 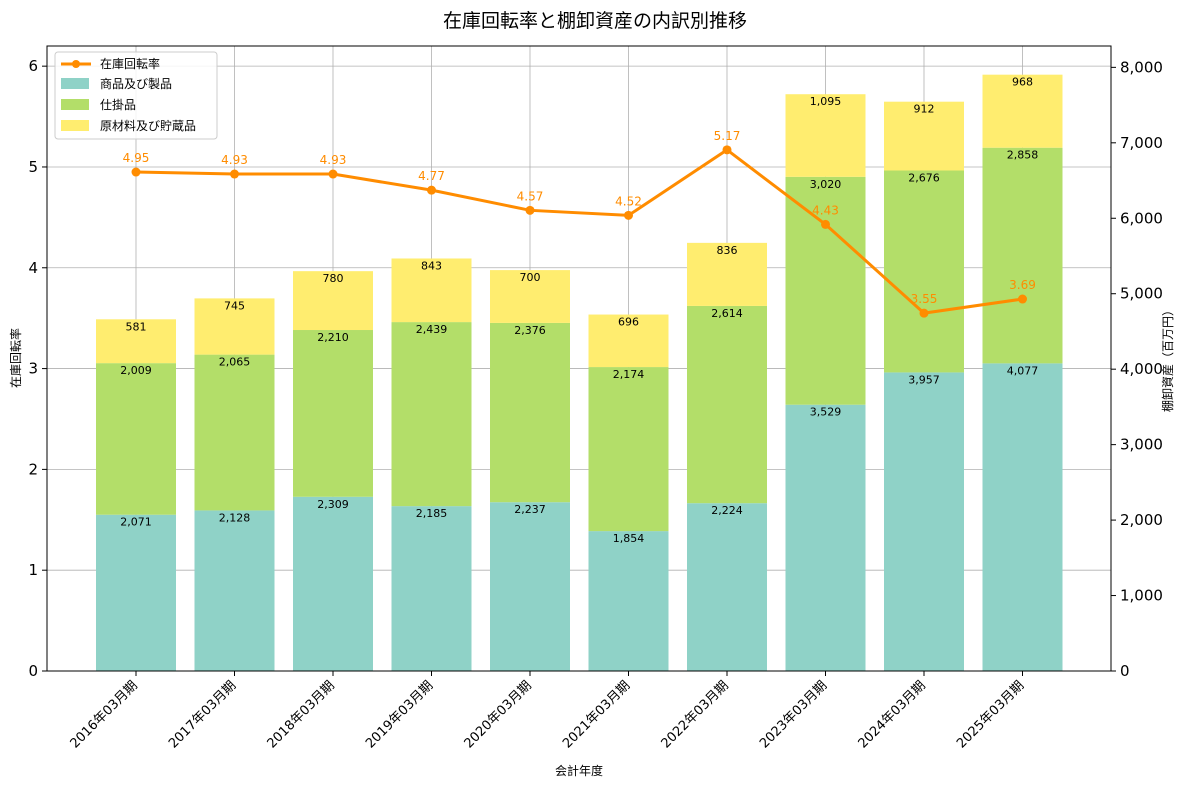 What do you see at coordinates (924, 379) in the screenshot?
I see `bar-value-label: 3,957` at bounding box center [924, 379].